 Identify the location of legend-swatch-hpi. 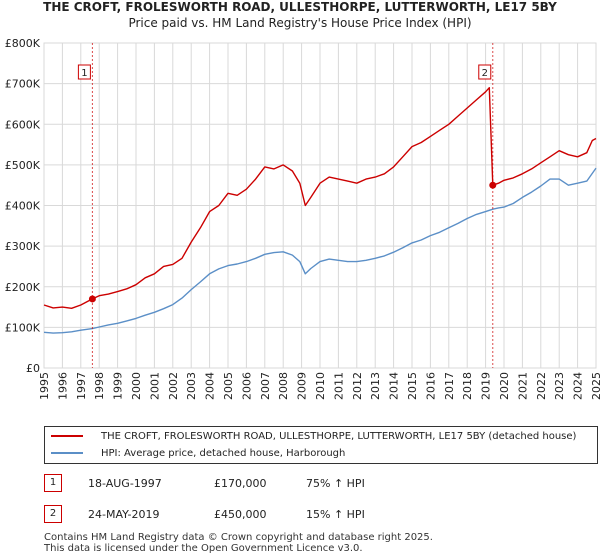
(67, 453).